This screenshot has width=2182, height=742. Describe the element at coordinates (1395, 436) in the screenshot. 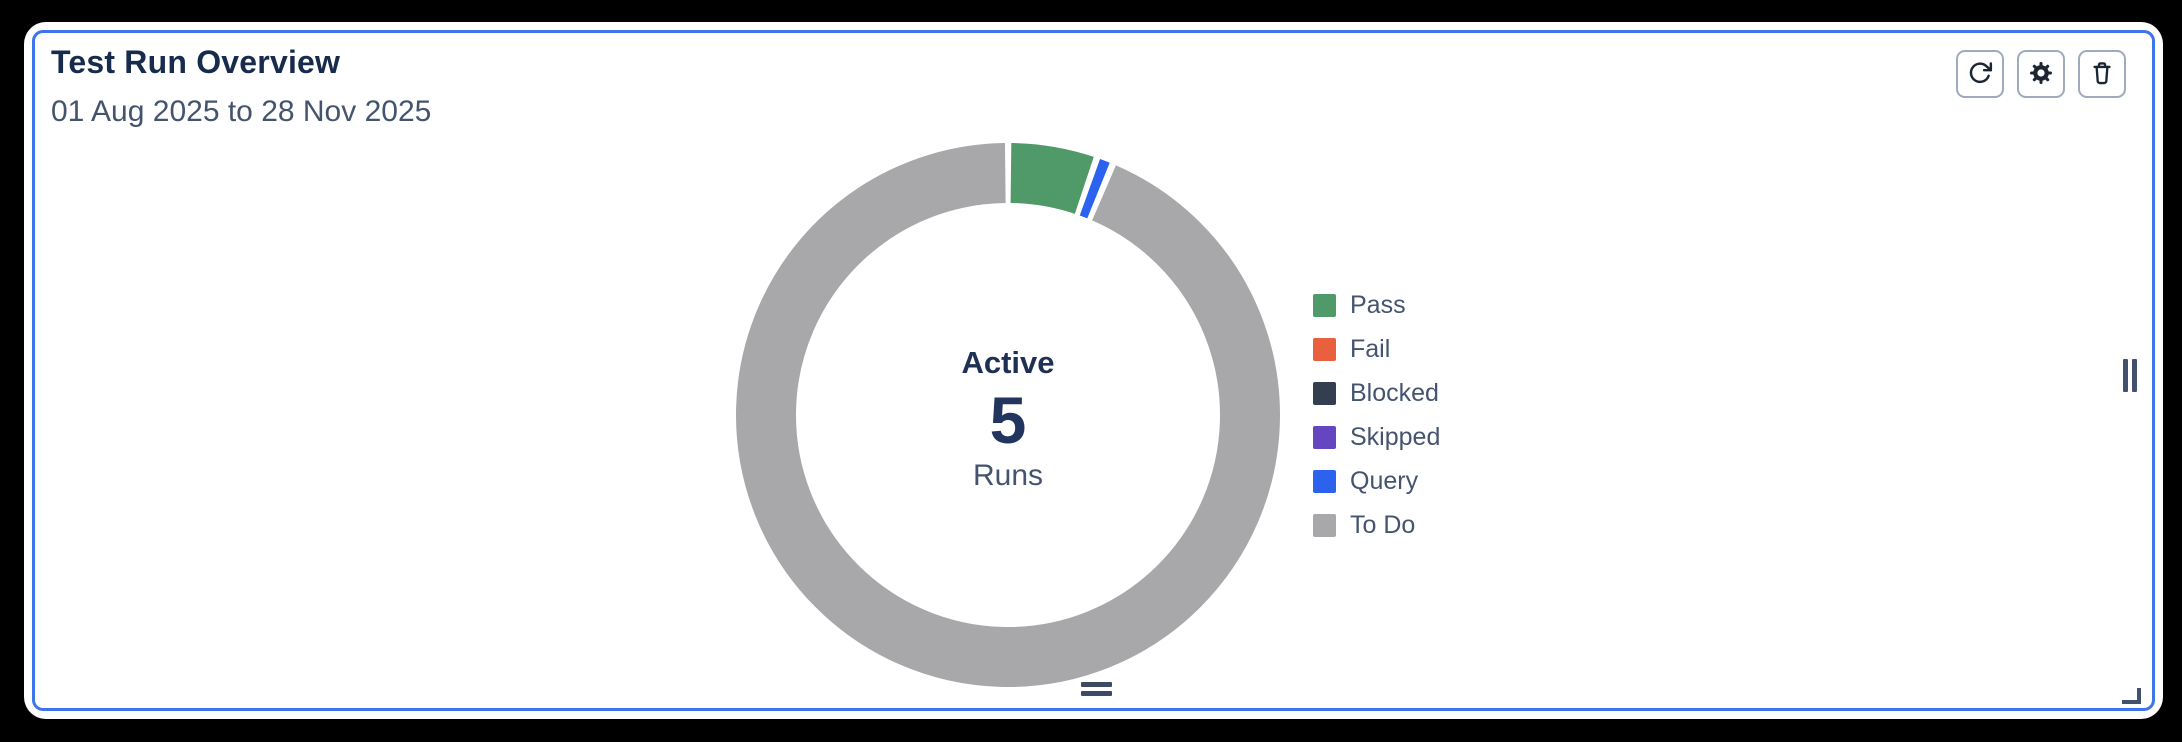

I see `legend-label-skipped: Skipped` at that location.